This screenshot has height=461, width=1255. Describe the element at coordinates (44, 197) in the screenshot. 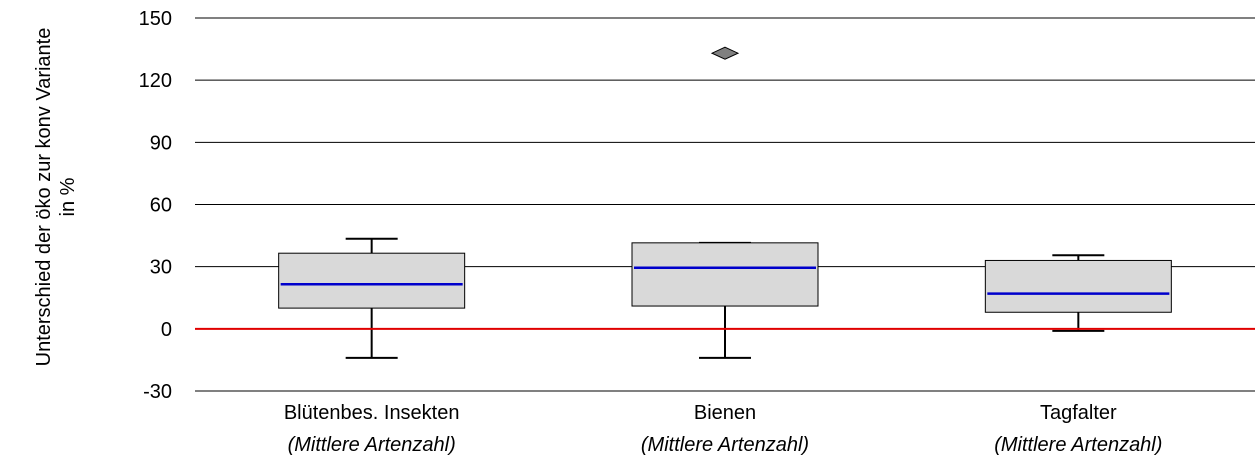

I see `y-axis-title-line-1: Unterschied der öko zur konv Variante` at that location.